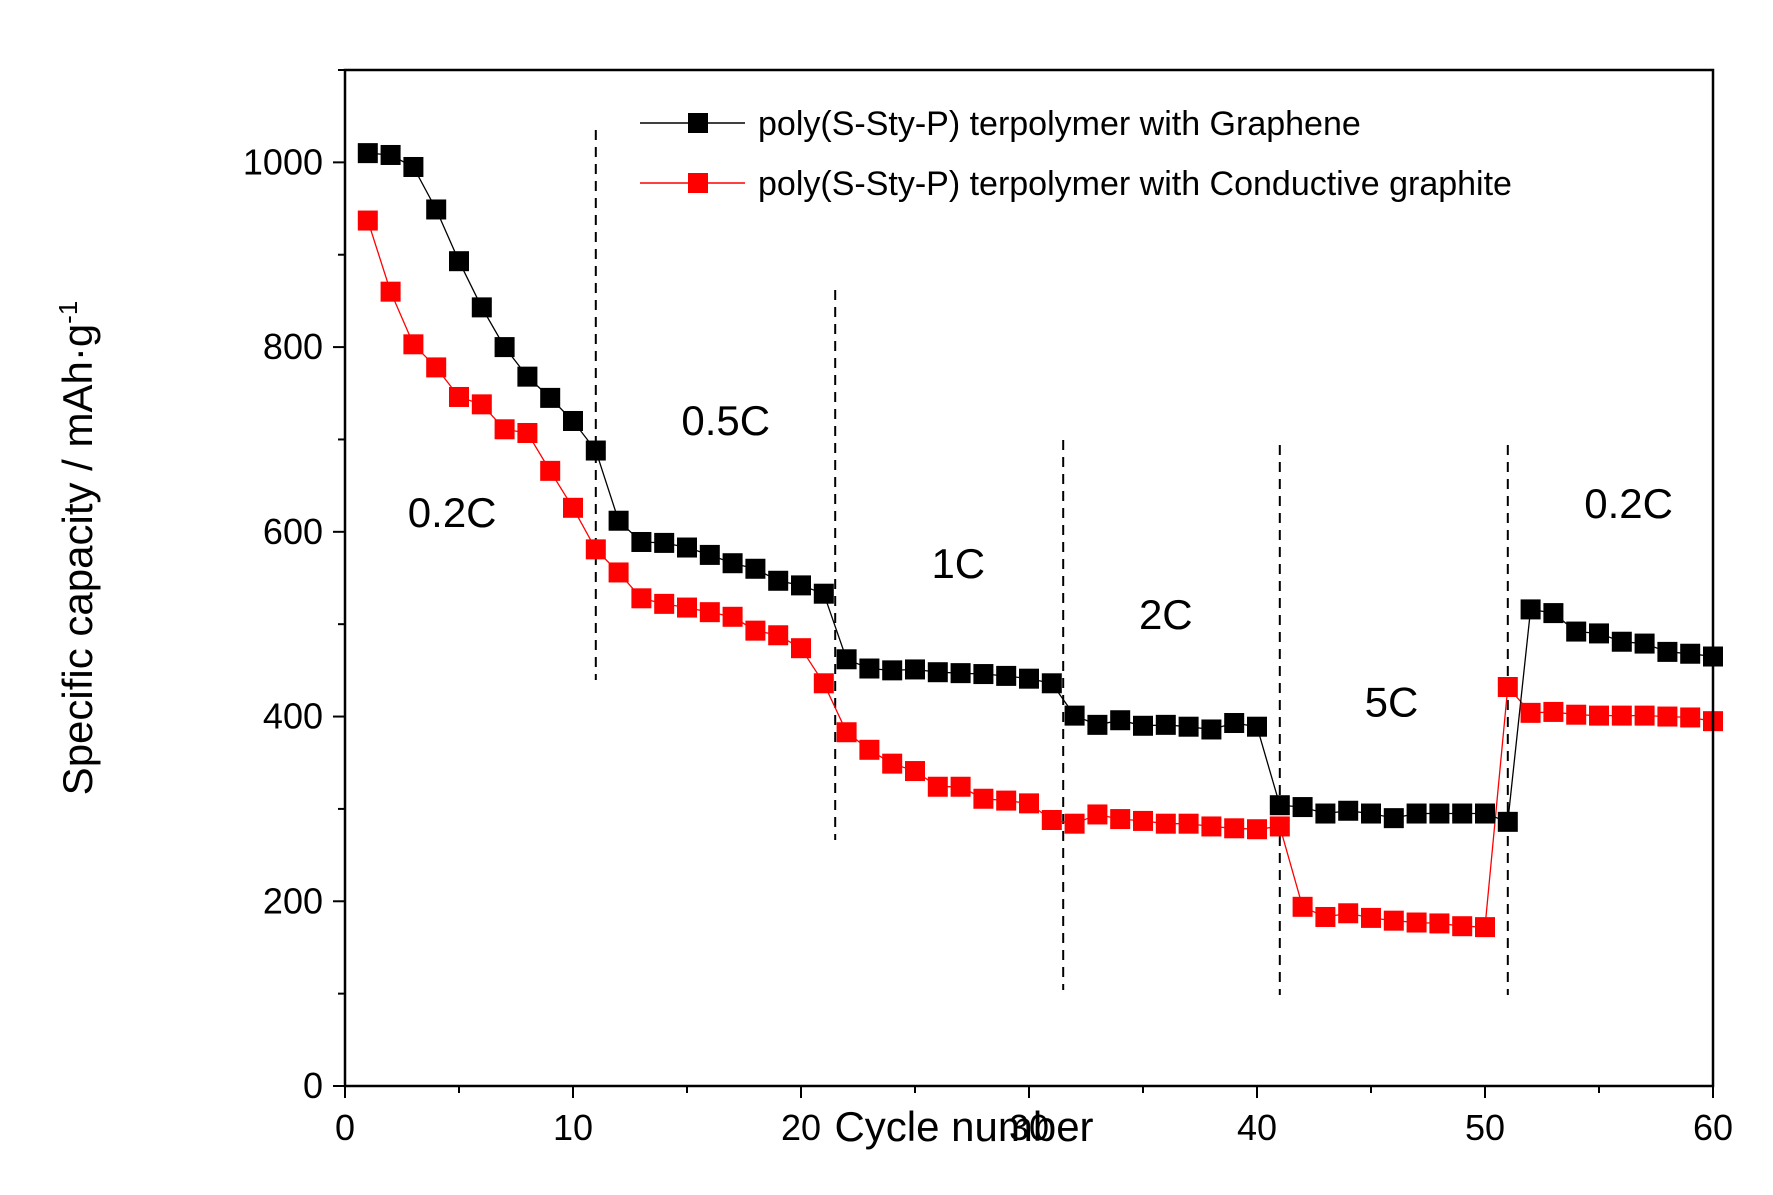  What do you see at coordinates (293, 346) in the screenshot?
I see `y-tick-label: 800` at bounding box center [293, 346].